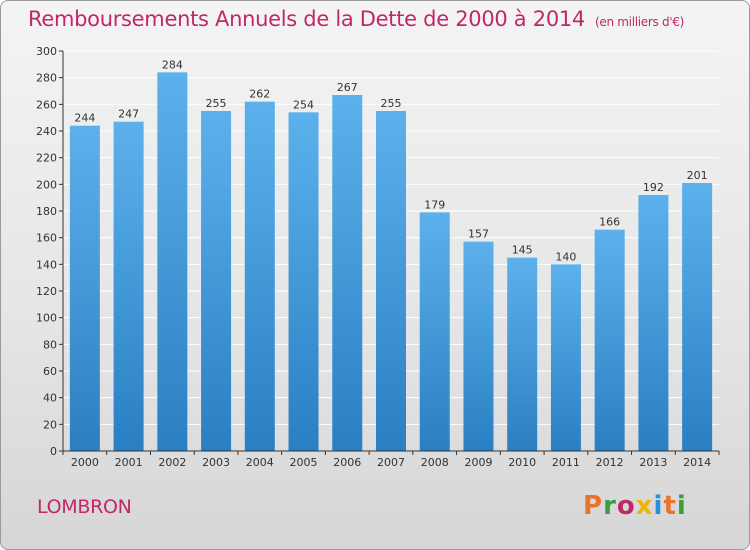 The height and width of the screenshot is (550, 750). I want to click on x-tick-label: 2001, so click(129, 462).